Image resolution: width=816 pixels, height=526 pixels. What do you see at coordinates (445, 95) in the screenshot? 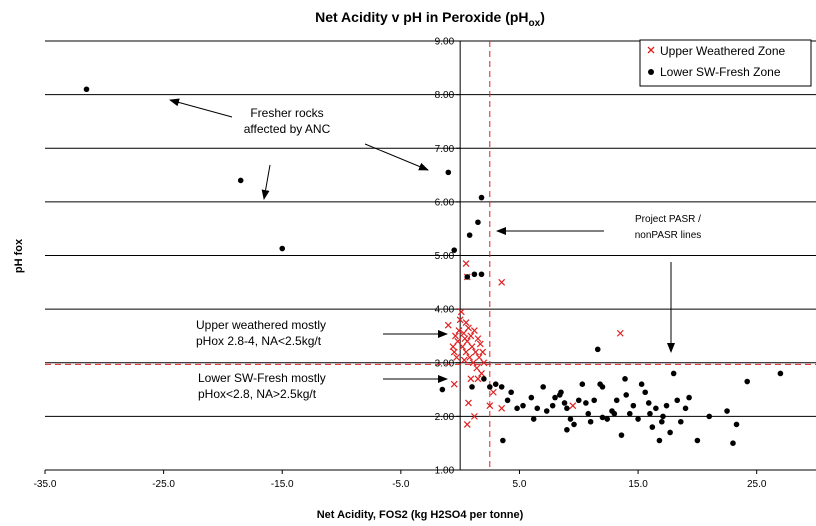
I see `y-tick-label-7: 8.00` at bounding box center [445, 95].